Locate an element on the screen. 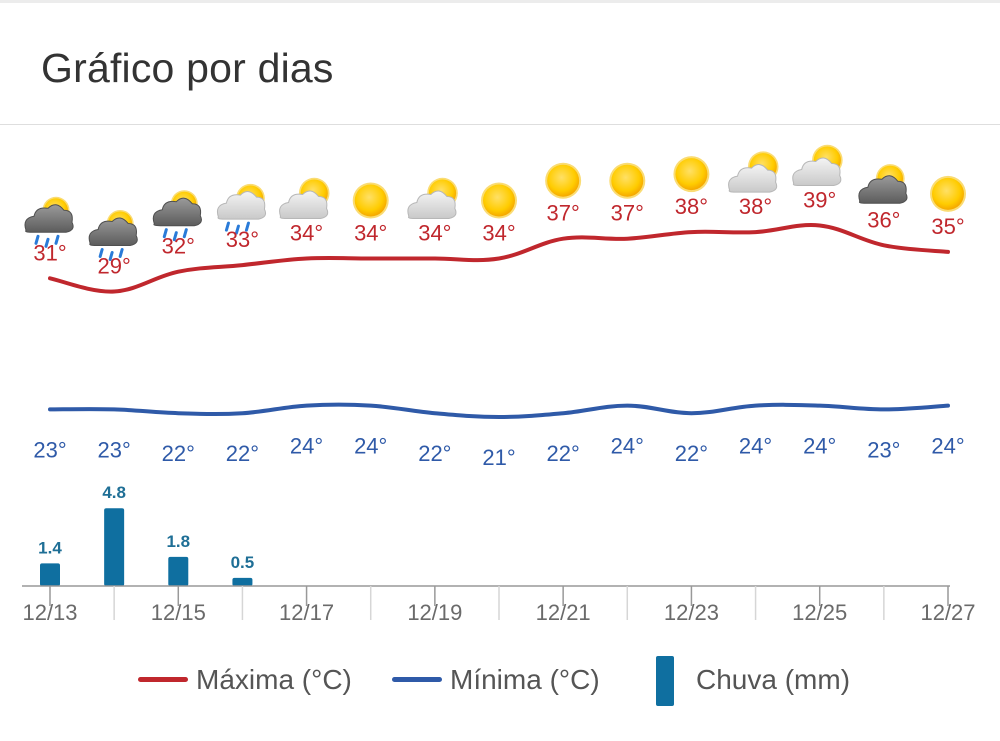 This screenshot has width=1000, height=741. rain-label: 1.8 is located at coordinates (178, 541).